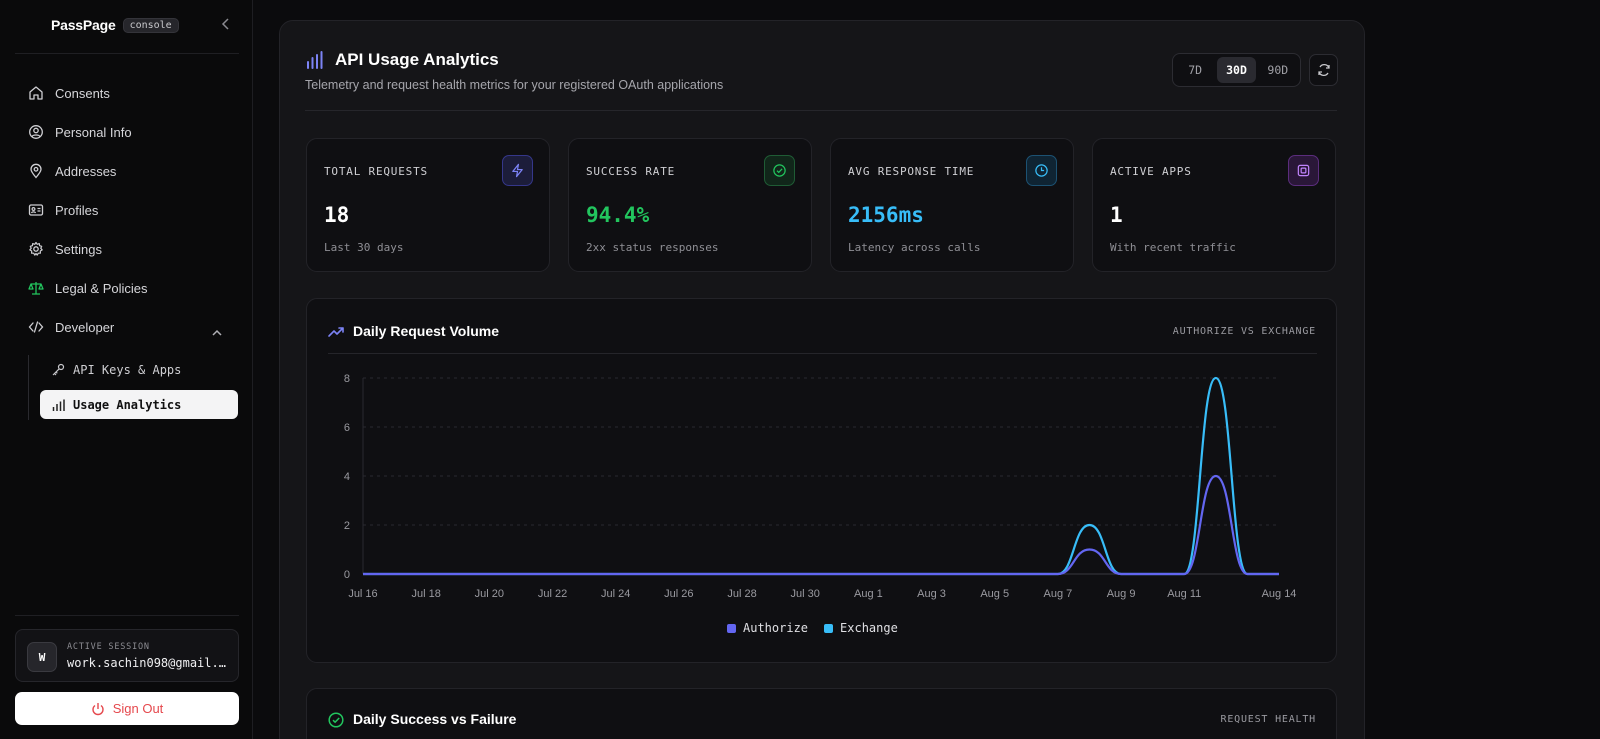 The height and width of the screenshot is (739, 1600). Describe the element at coordinates (1244, 331) in the screenshot. I see `card-tag: AUTHORIZE VS EXCHANGE` at that location.